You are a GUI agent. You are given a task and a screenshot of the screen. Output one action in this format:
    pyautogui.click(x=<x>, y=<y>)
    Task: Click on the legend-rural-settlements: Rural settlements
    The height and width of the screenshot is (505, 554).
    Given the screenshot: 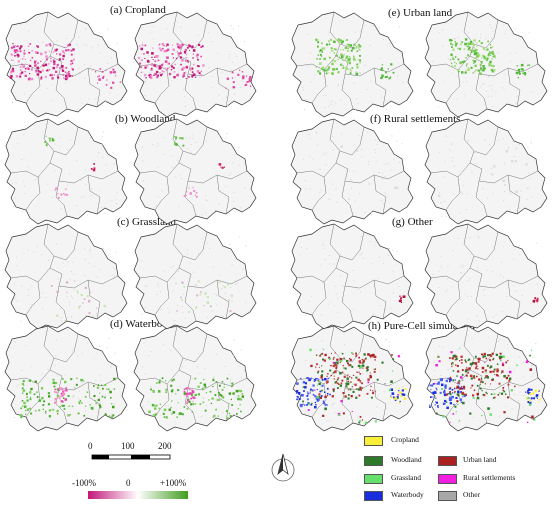 What is the action you would take?
    pyautogui.click(x=489, y=477)
    